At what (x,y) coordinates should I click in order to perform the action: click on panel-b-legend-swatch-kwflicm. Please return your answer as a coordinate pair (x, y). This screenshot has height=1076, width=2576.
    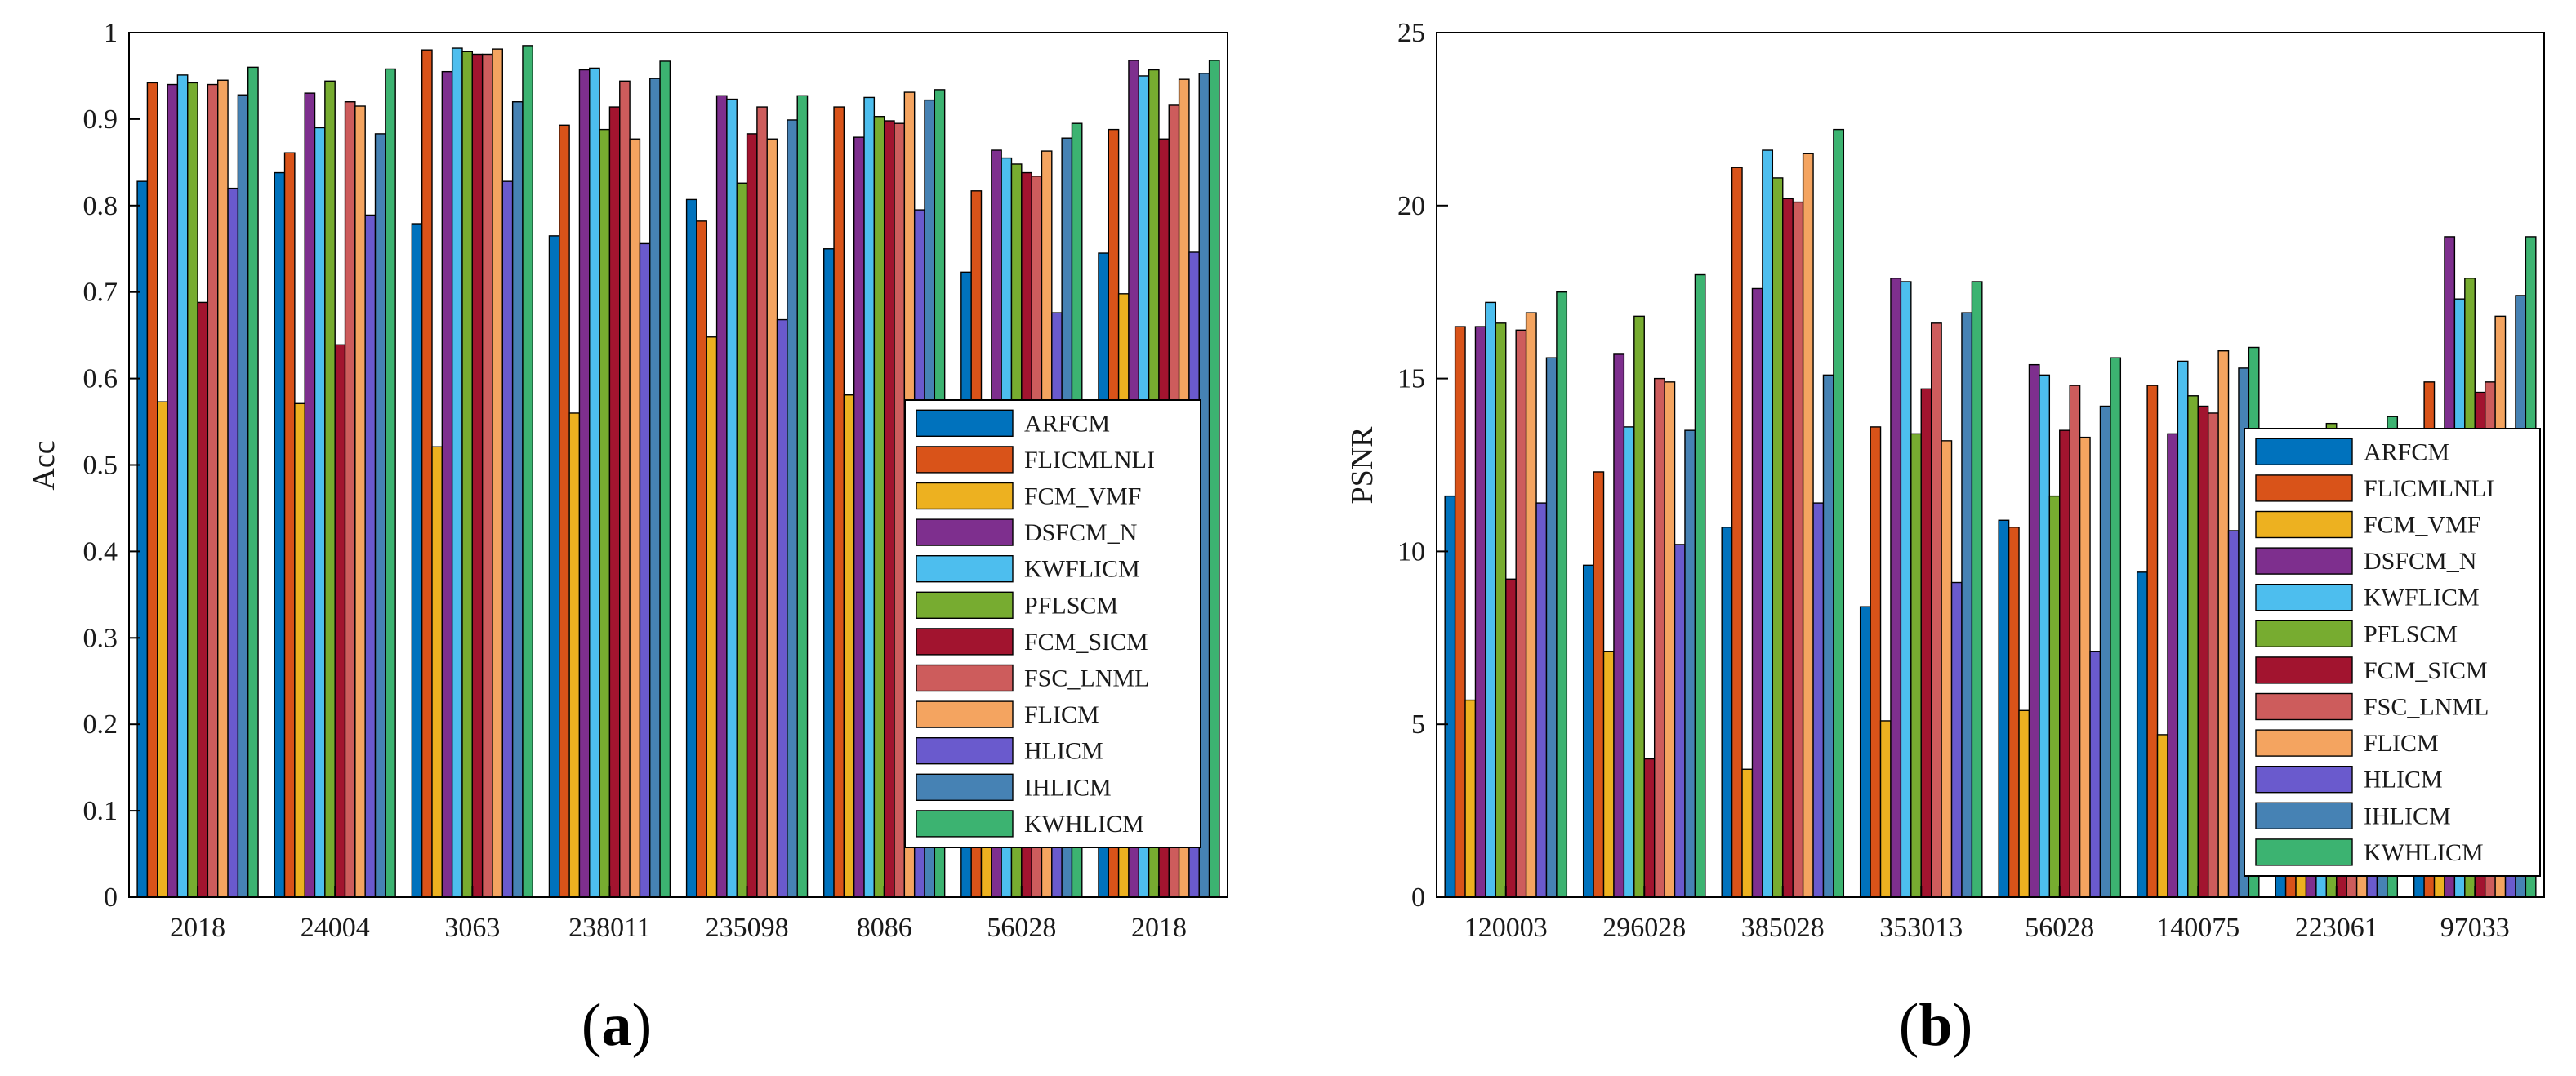
    Looking at the image, I should click on (2304, 597).